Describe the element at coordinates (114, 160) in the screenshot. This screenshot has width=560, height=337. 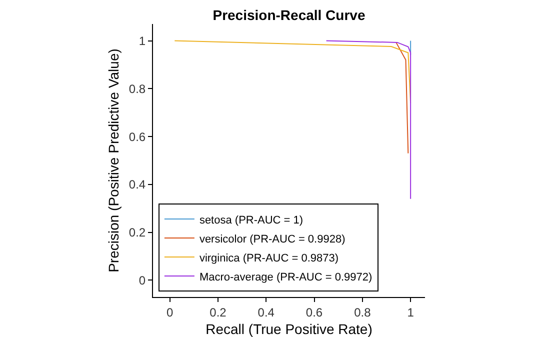
I see `y-axis-title: Precision (Positive Predictive Value)` at that location.